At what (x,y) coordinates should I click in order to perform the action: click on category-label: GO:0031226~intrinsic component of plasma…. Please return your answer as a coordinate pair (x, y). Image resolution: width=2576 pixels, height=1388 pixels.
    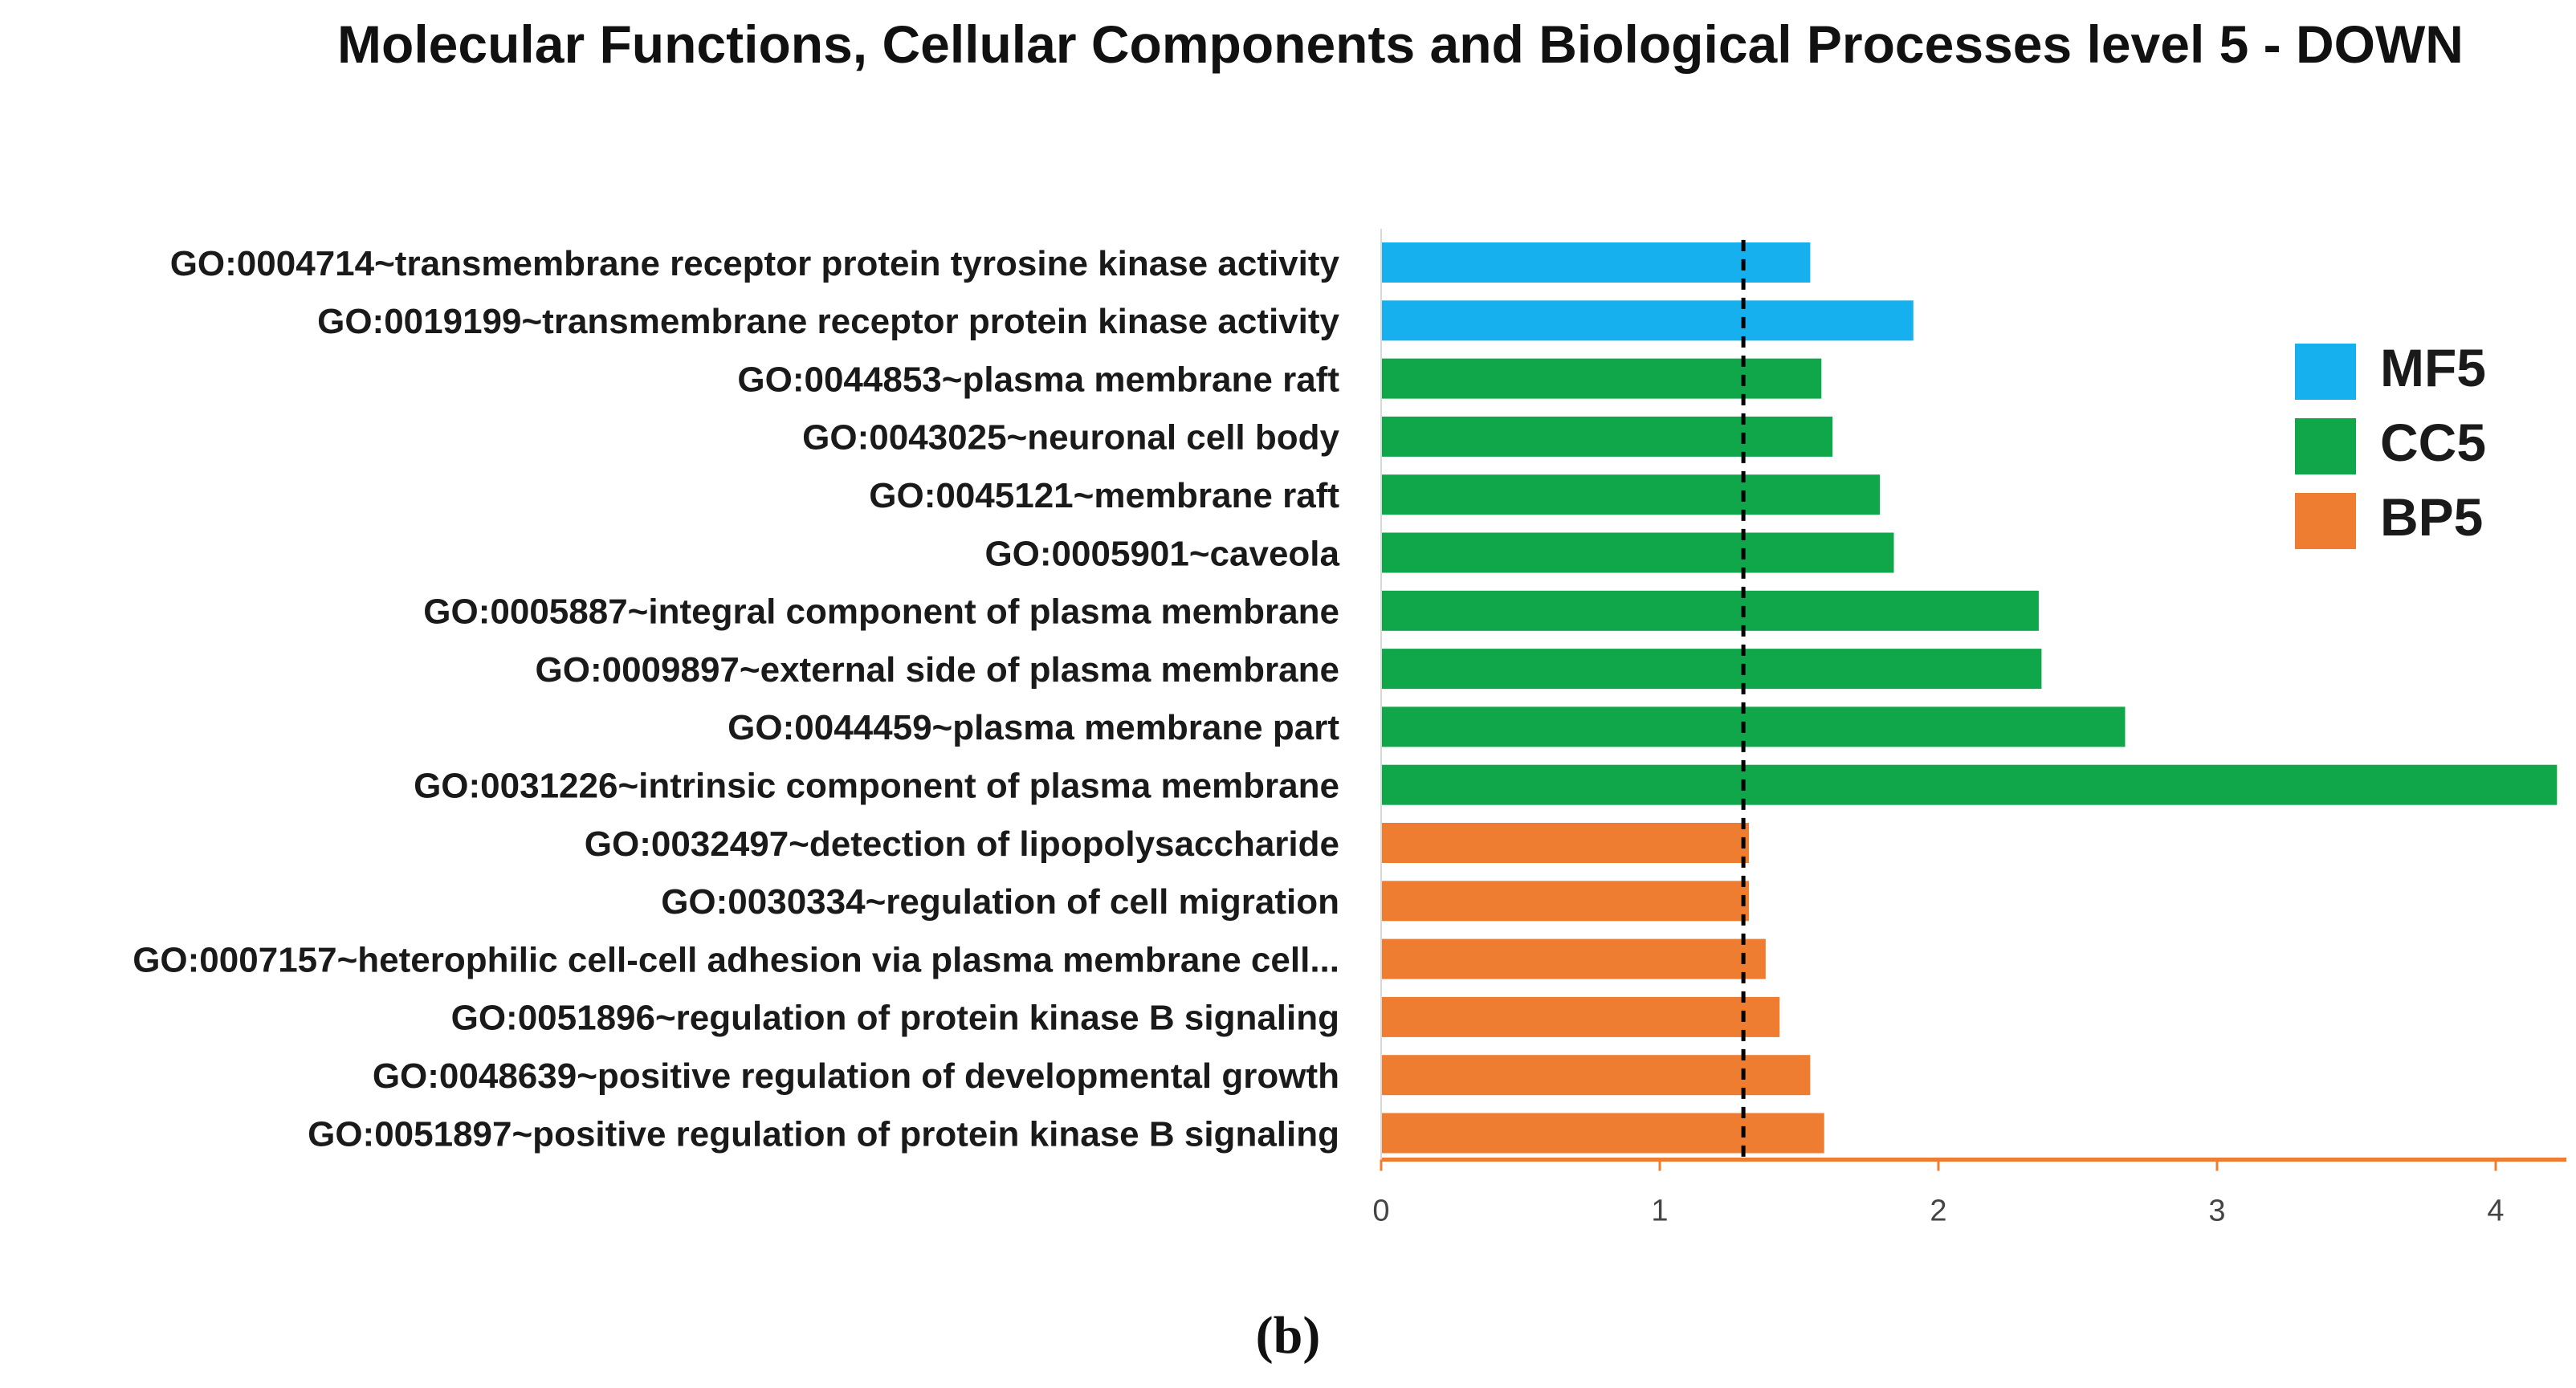
    Looking at the image, I should click on (876, 786).